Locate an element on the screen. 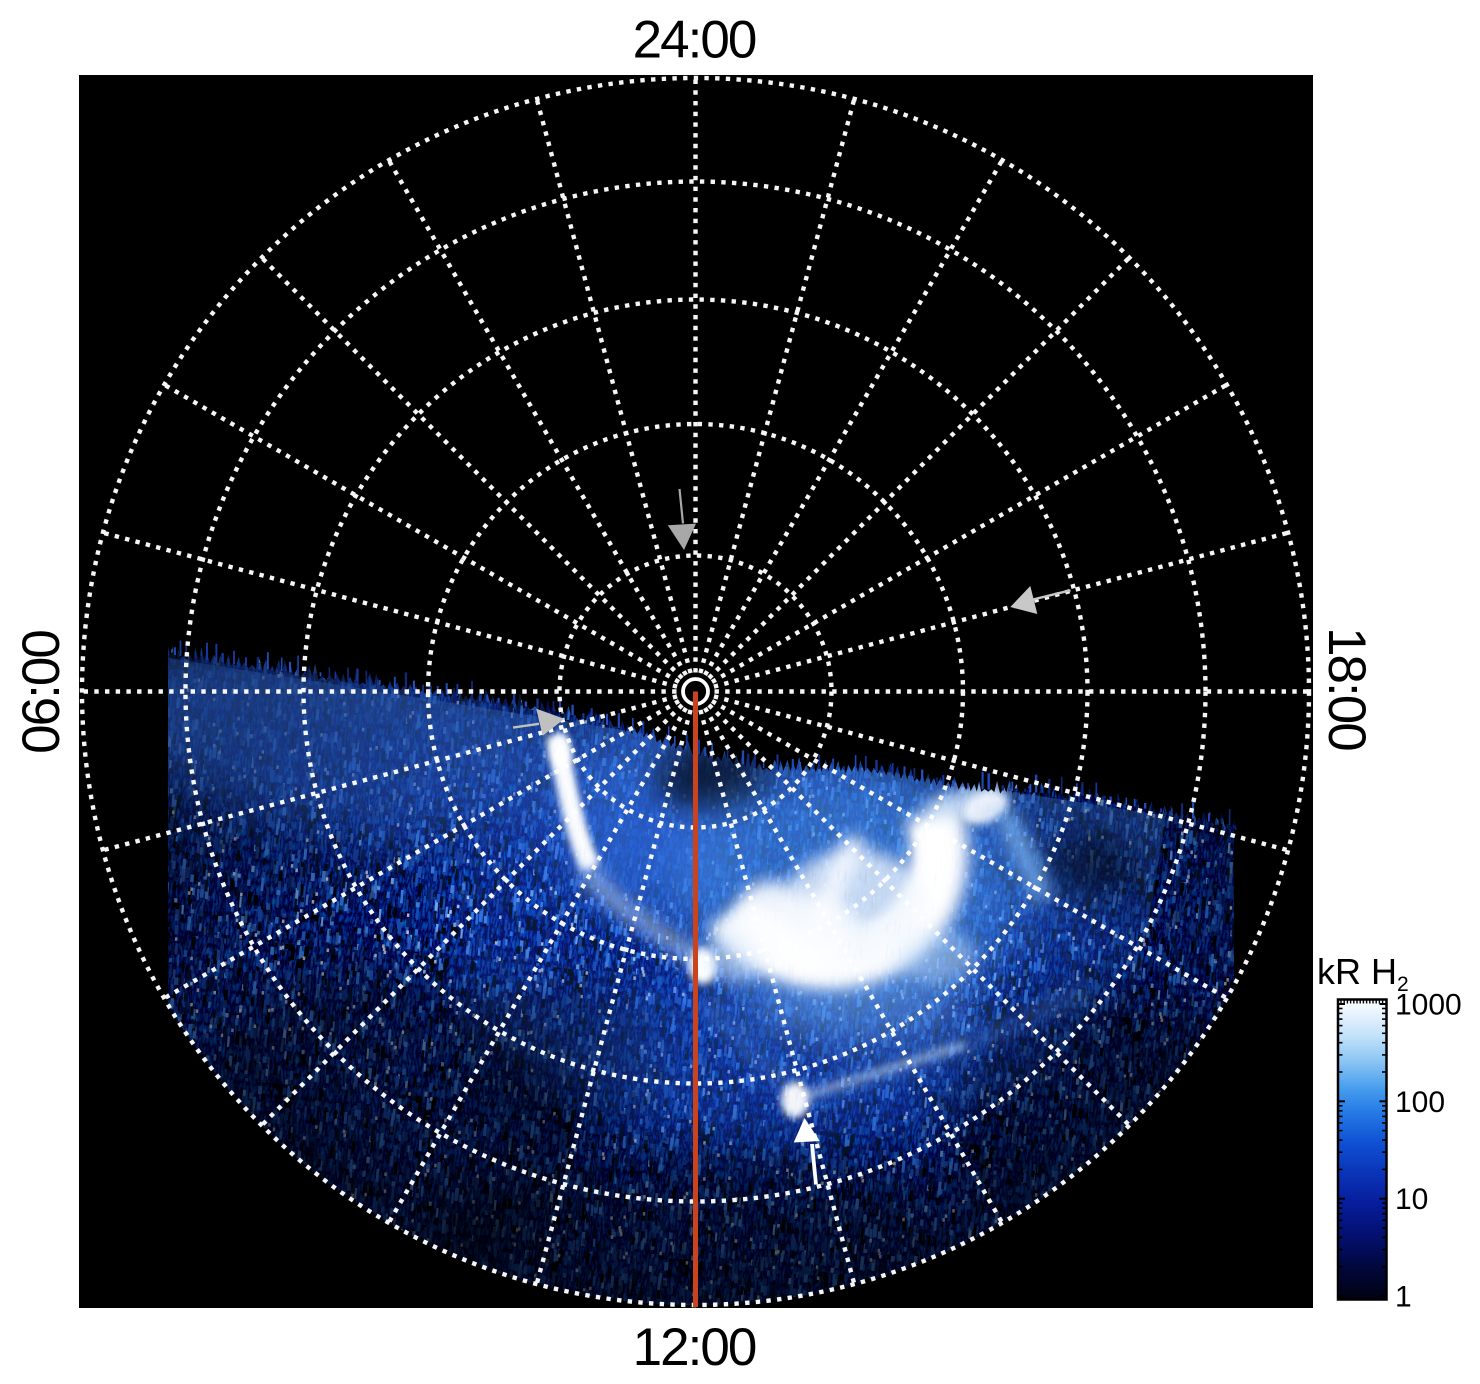  svg-text: 18:00 is located at coordinates (1346, 688).